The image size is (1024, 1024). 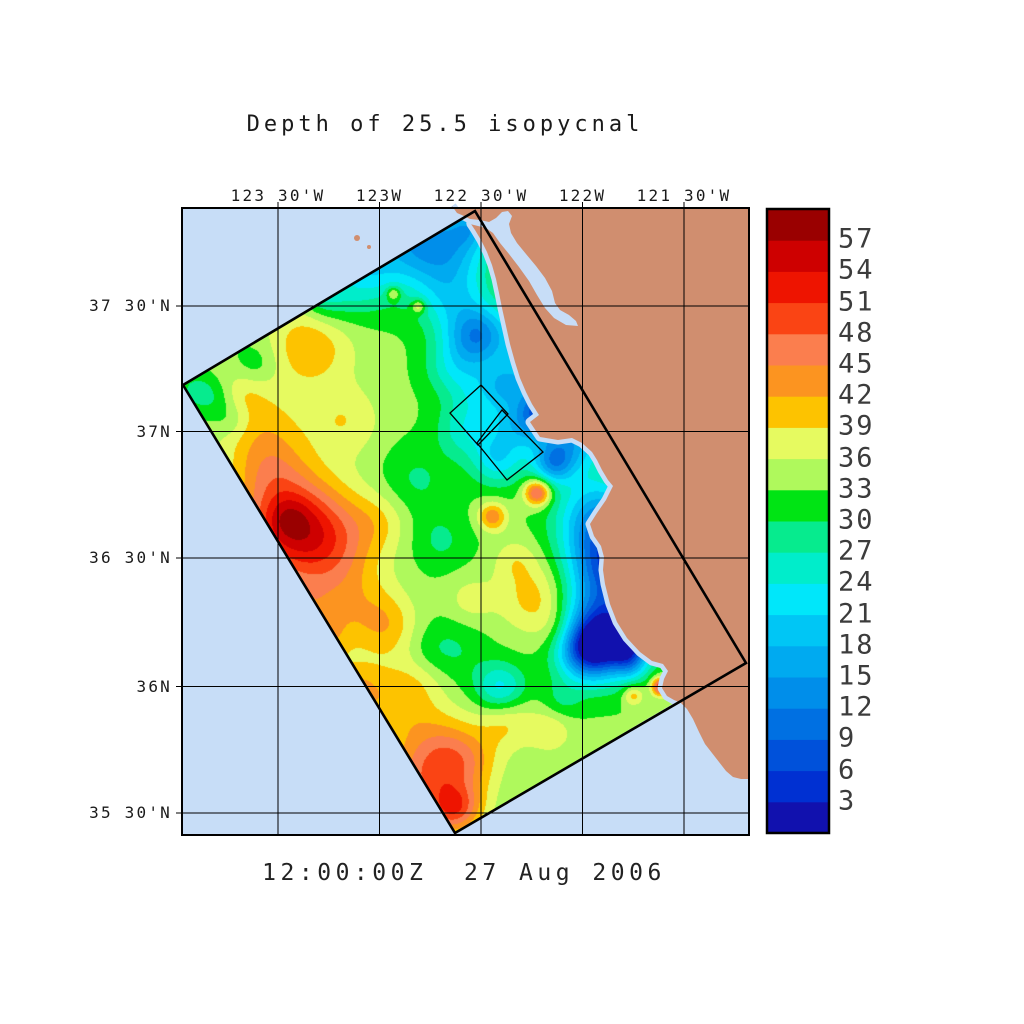 What do you see at coordinates (856, 676) in the screenshot?
I see `colorbar-tick-label: 15` at bounding box center [856, 676].